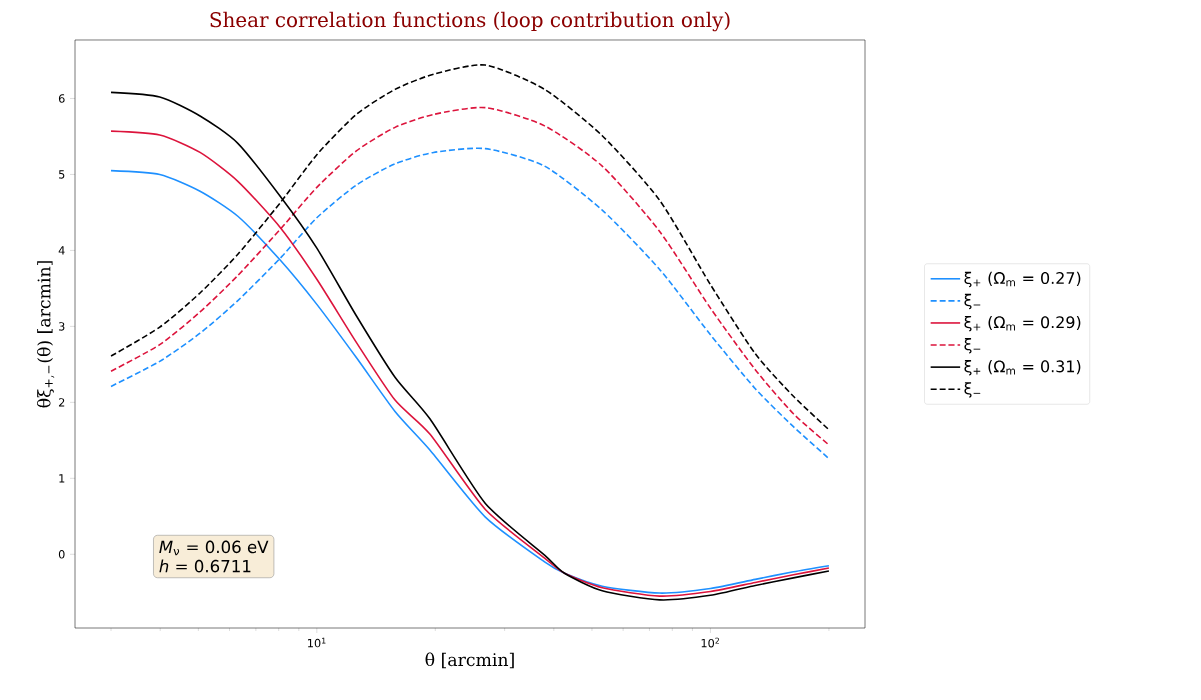 The width and height of the screenshot is (1201, 700). What do you see at coordinates (61, 554) in the screenshot?
I see `y-tick-label: 0` at bounding box center [61, 554].